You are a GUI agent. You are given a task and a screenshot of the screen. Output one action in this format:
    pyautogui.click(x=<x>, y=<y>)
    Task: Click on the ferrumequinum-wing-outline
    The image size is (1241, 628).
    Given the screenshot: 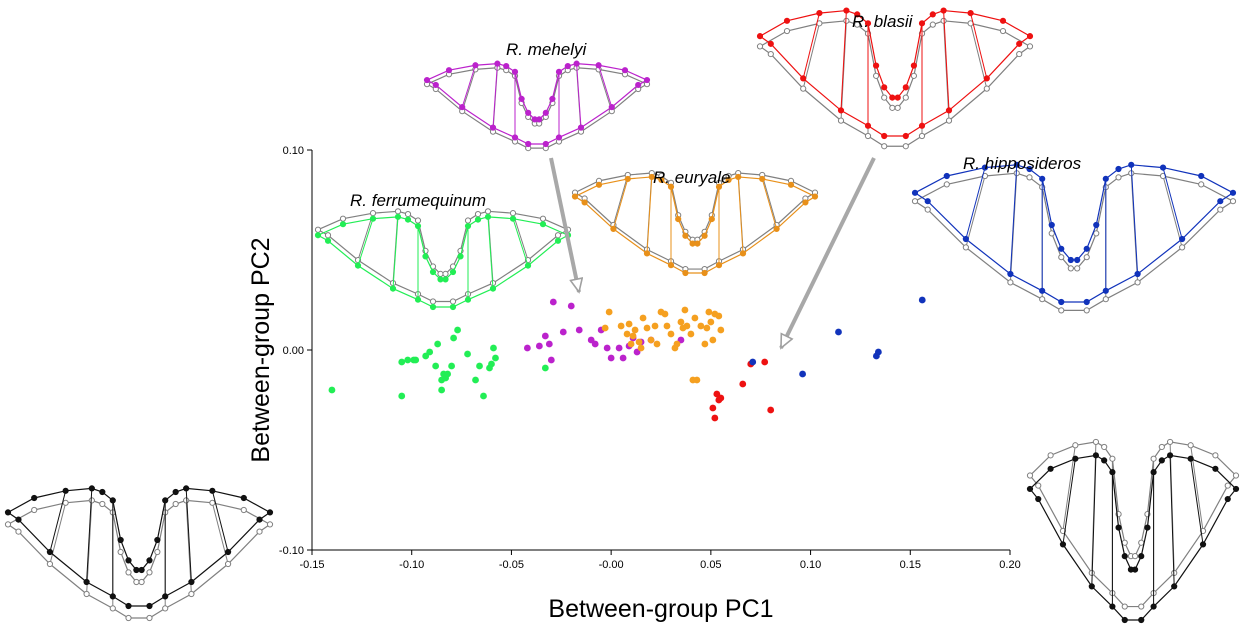 What is the action you would take?
    pyautogui.click(x=443, y=266)
    